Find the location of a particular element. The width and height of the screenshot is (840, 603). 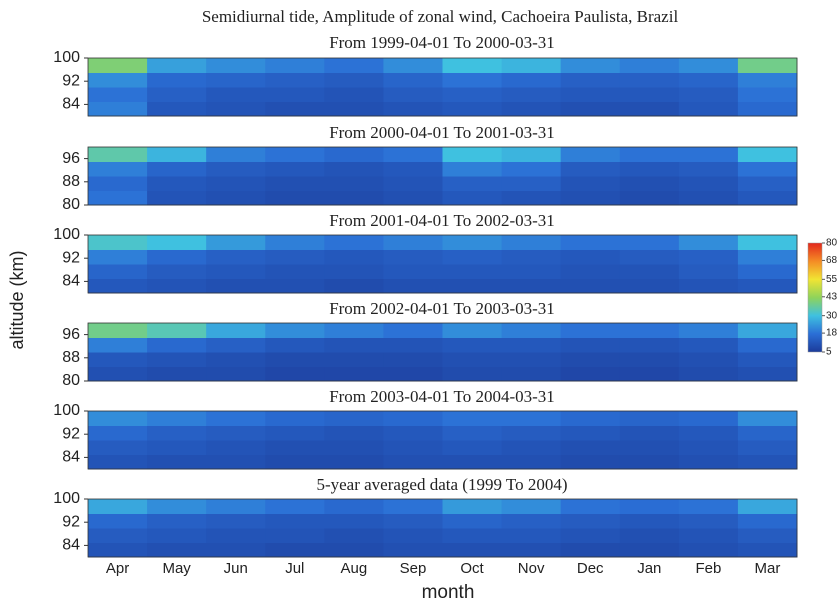

y-tick-label: 92 is located at coordinates (71, 80).